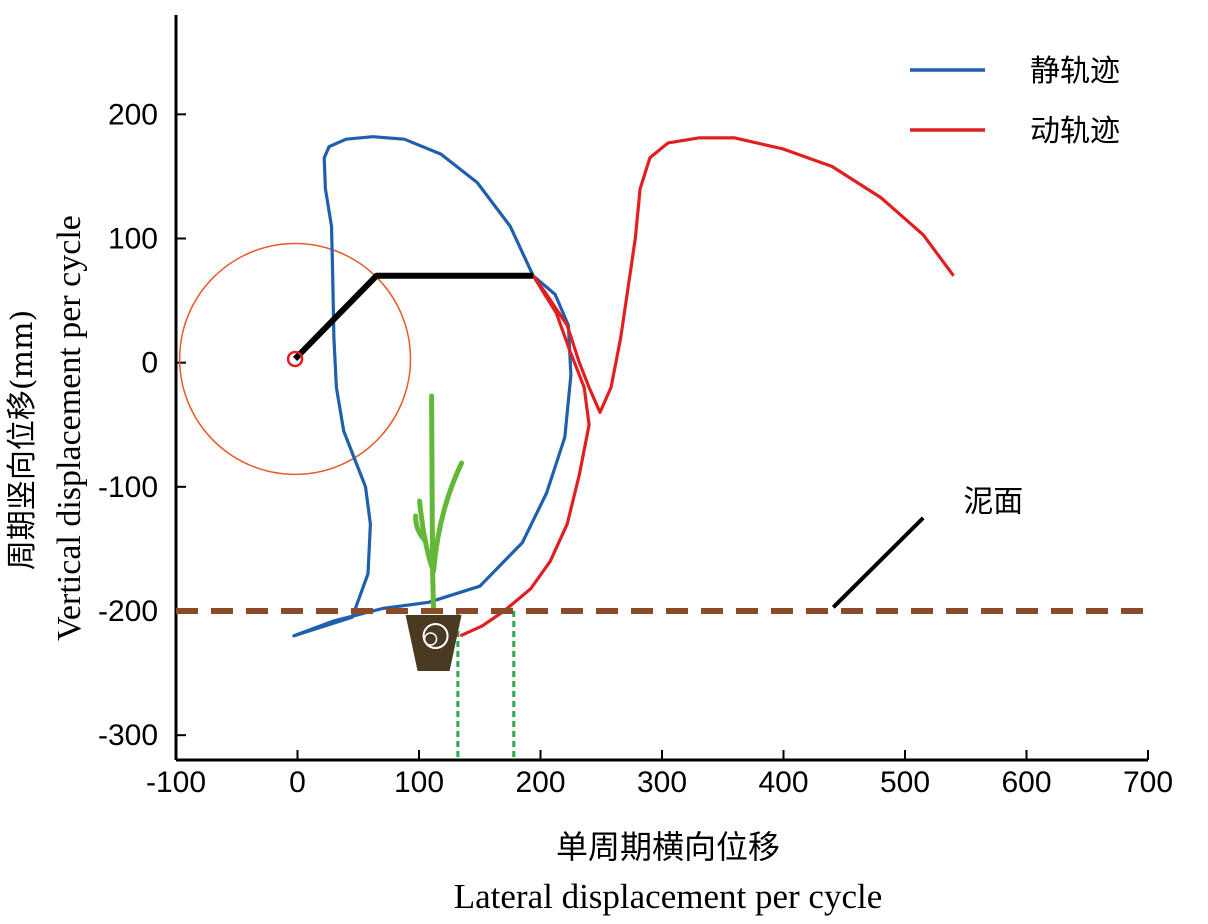 This screenshot has width=1208, height=924. Describe the element at coordinates (668, 896) in the screenshot. I see `x-axis-title-english: Lateral displacement per cycle` at that location.